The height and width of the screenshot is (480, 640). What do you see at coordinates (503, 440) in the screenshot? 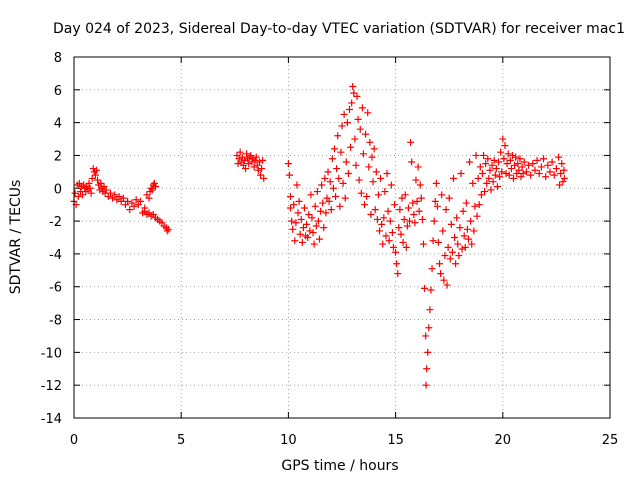
I see `x-tick-label: 20` at bounding box center [503, 440].